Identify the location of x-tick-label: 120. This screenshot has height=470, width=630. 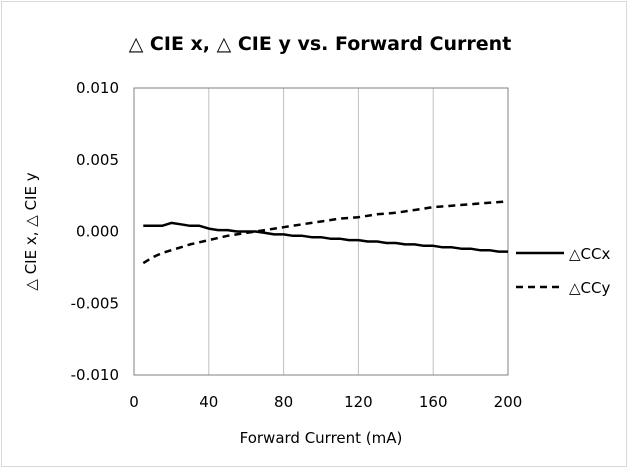
(358, 402).